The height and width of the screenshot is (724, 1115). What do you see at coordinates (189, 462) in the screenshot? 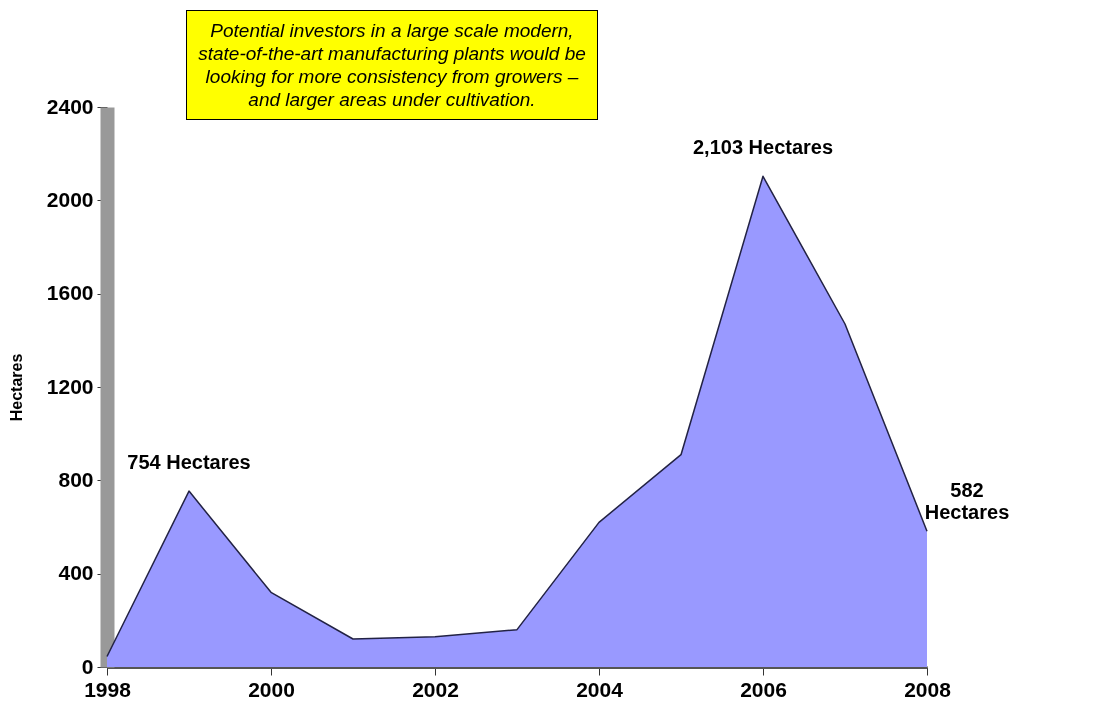
I see `data-label: 754 Hectares` at bounding box center [189, 462].